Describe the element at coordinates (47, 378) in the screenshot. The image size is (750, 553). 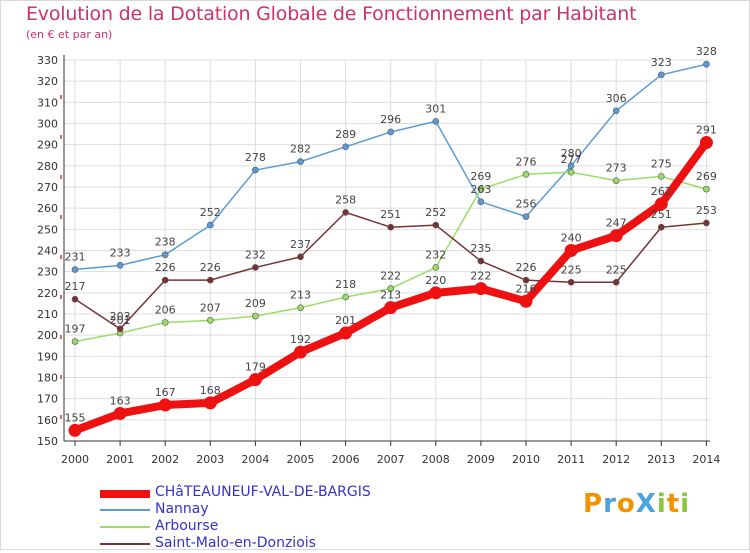
I see `y-tick-label: 180` at that location.